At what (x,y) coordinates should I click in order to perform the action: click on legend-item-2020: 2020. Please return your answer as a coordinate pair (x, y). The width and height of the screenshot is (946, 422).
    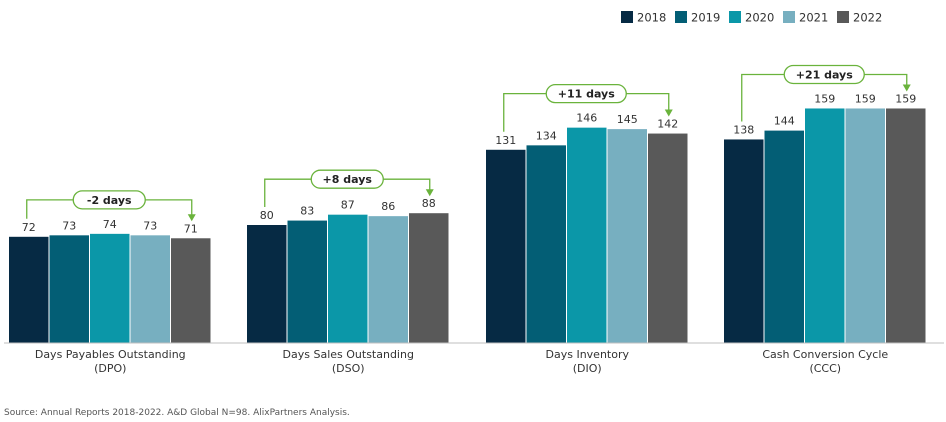
    Looking at the image, I should click on (751, 18).